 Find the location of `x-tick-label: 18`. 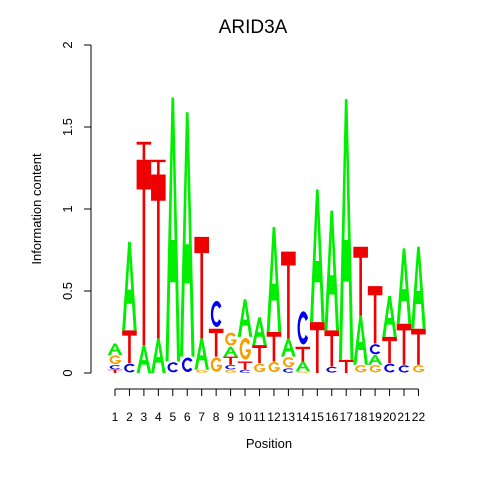

x-tick-label: 18 is located at coordinates (361, 417).